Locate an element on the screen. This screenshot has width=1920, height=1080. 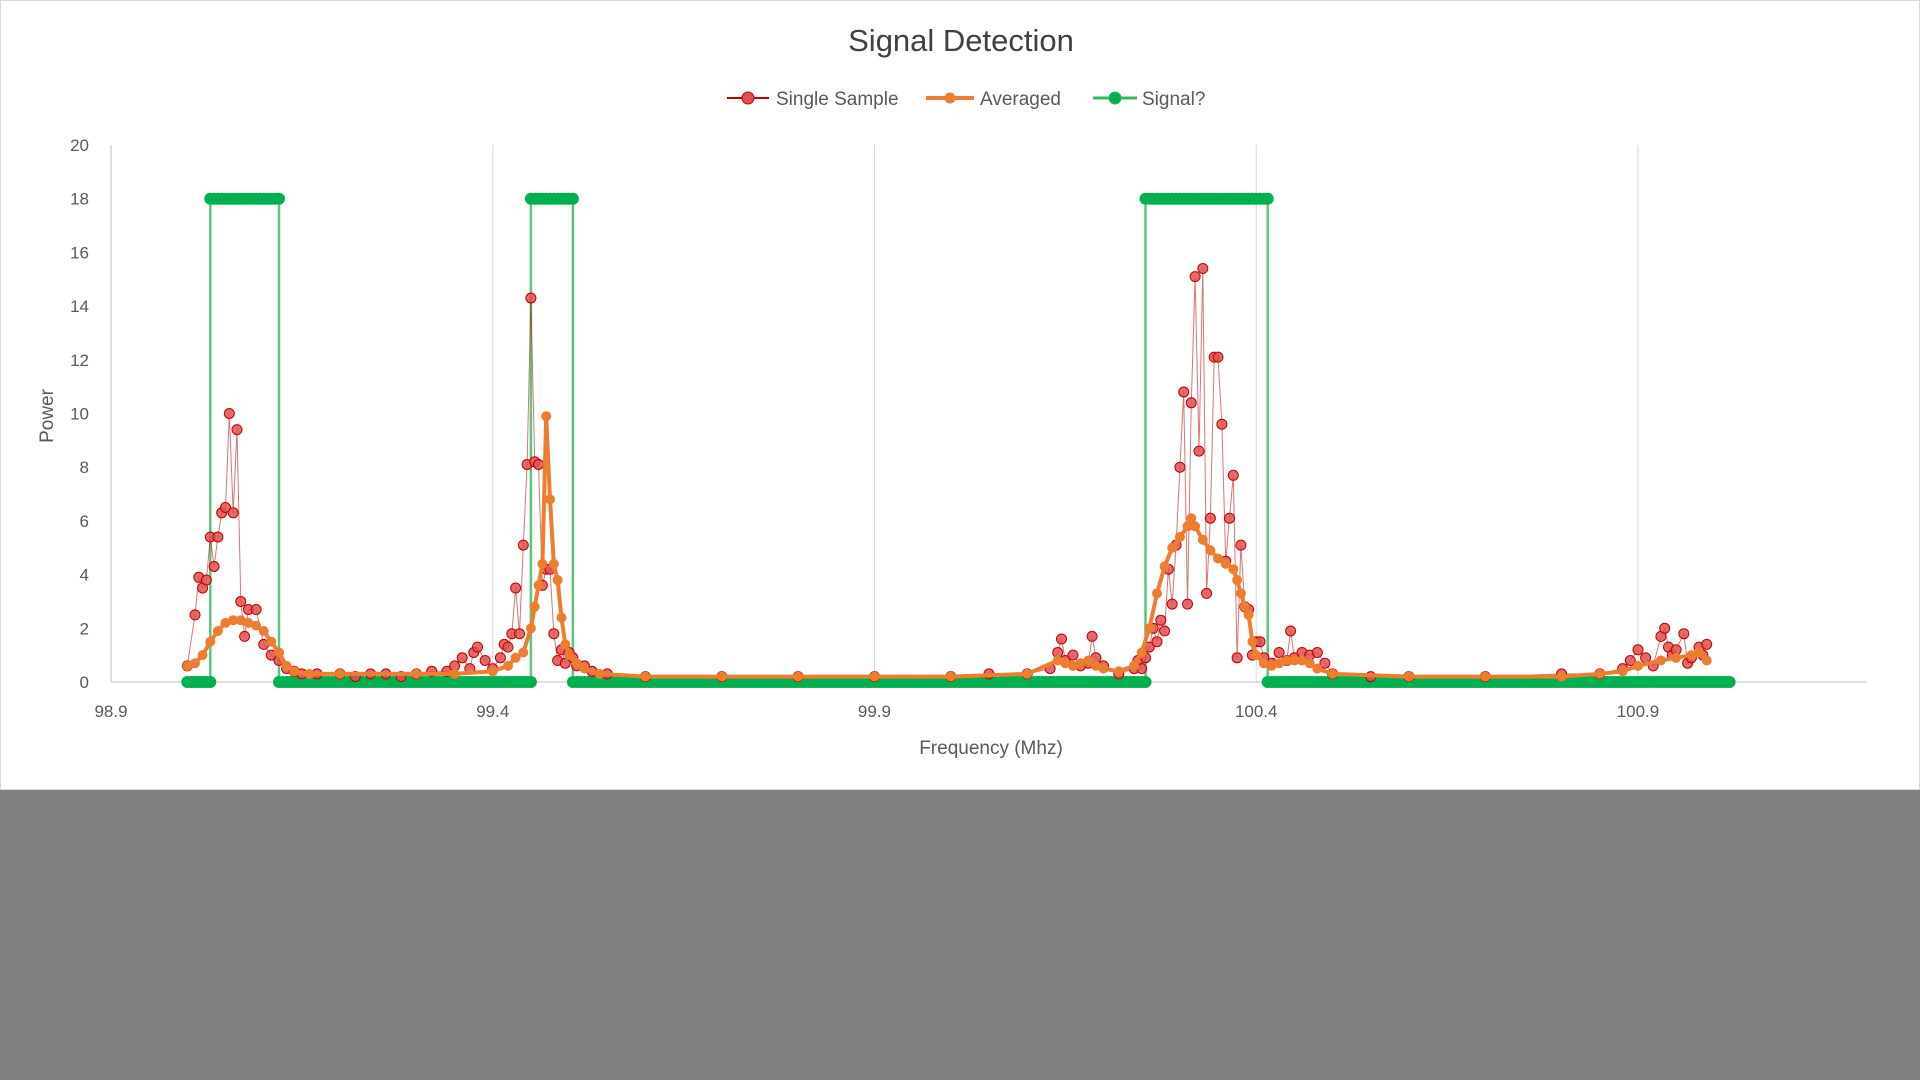
x-tick-label: 99.9 is located at coordinates (874, 711).